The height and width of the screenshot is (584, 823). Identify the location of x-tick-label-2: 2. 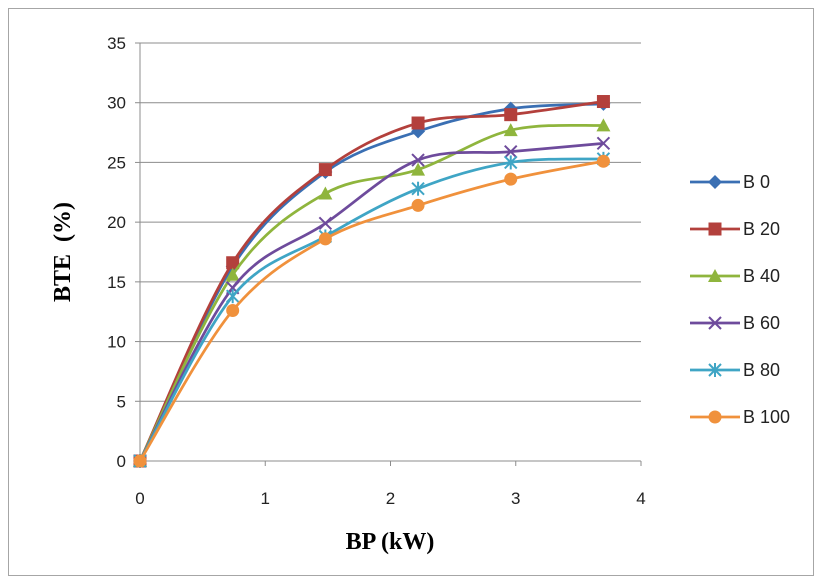
(390, 498).